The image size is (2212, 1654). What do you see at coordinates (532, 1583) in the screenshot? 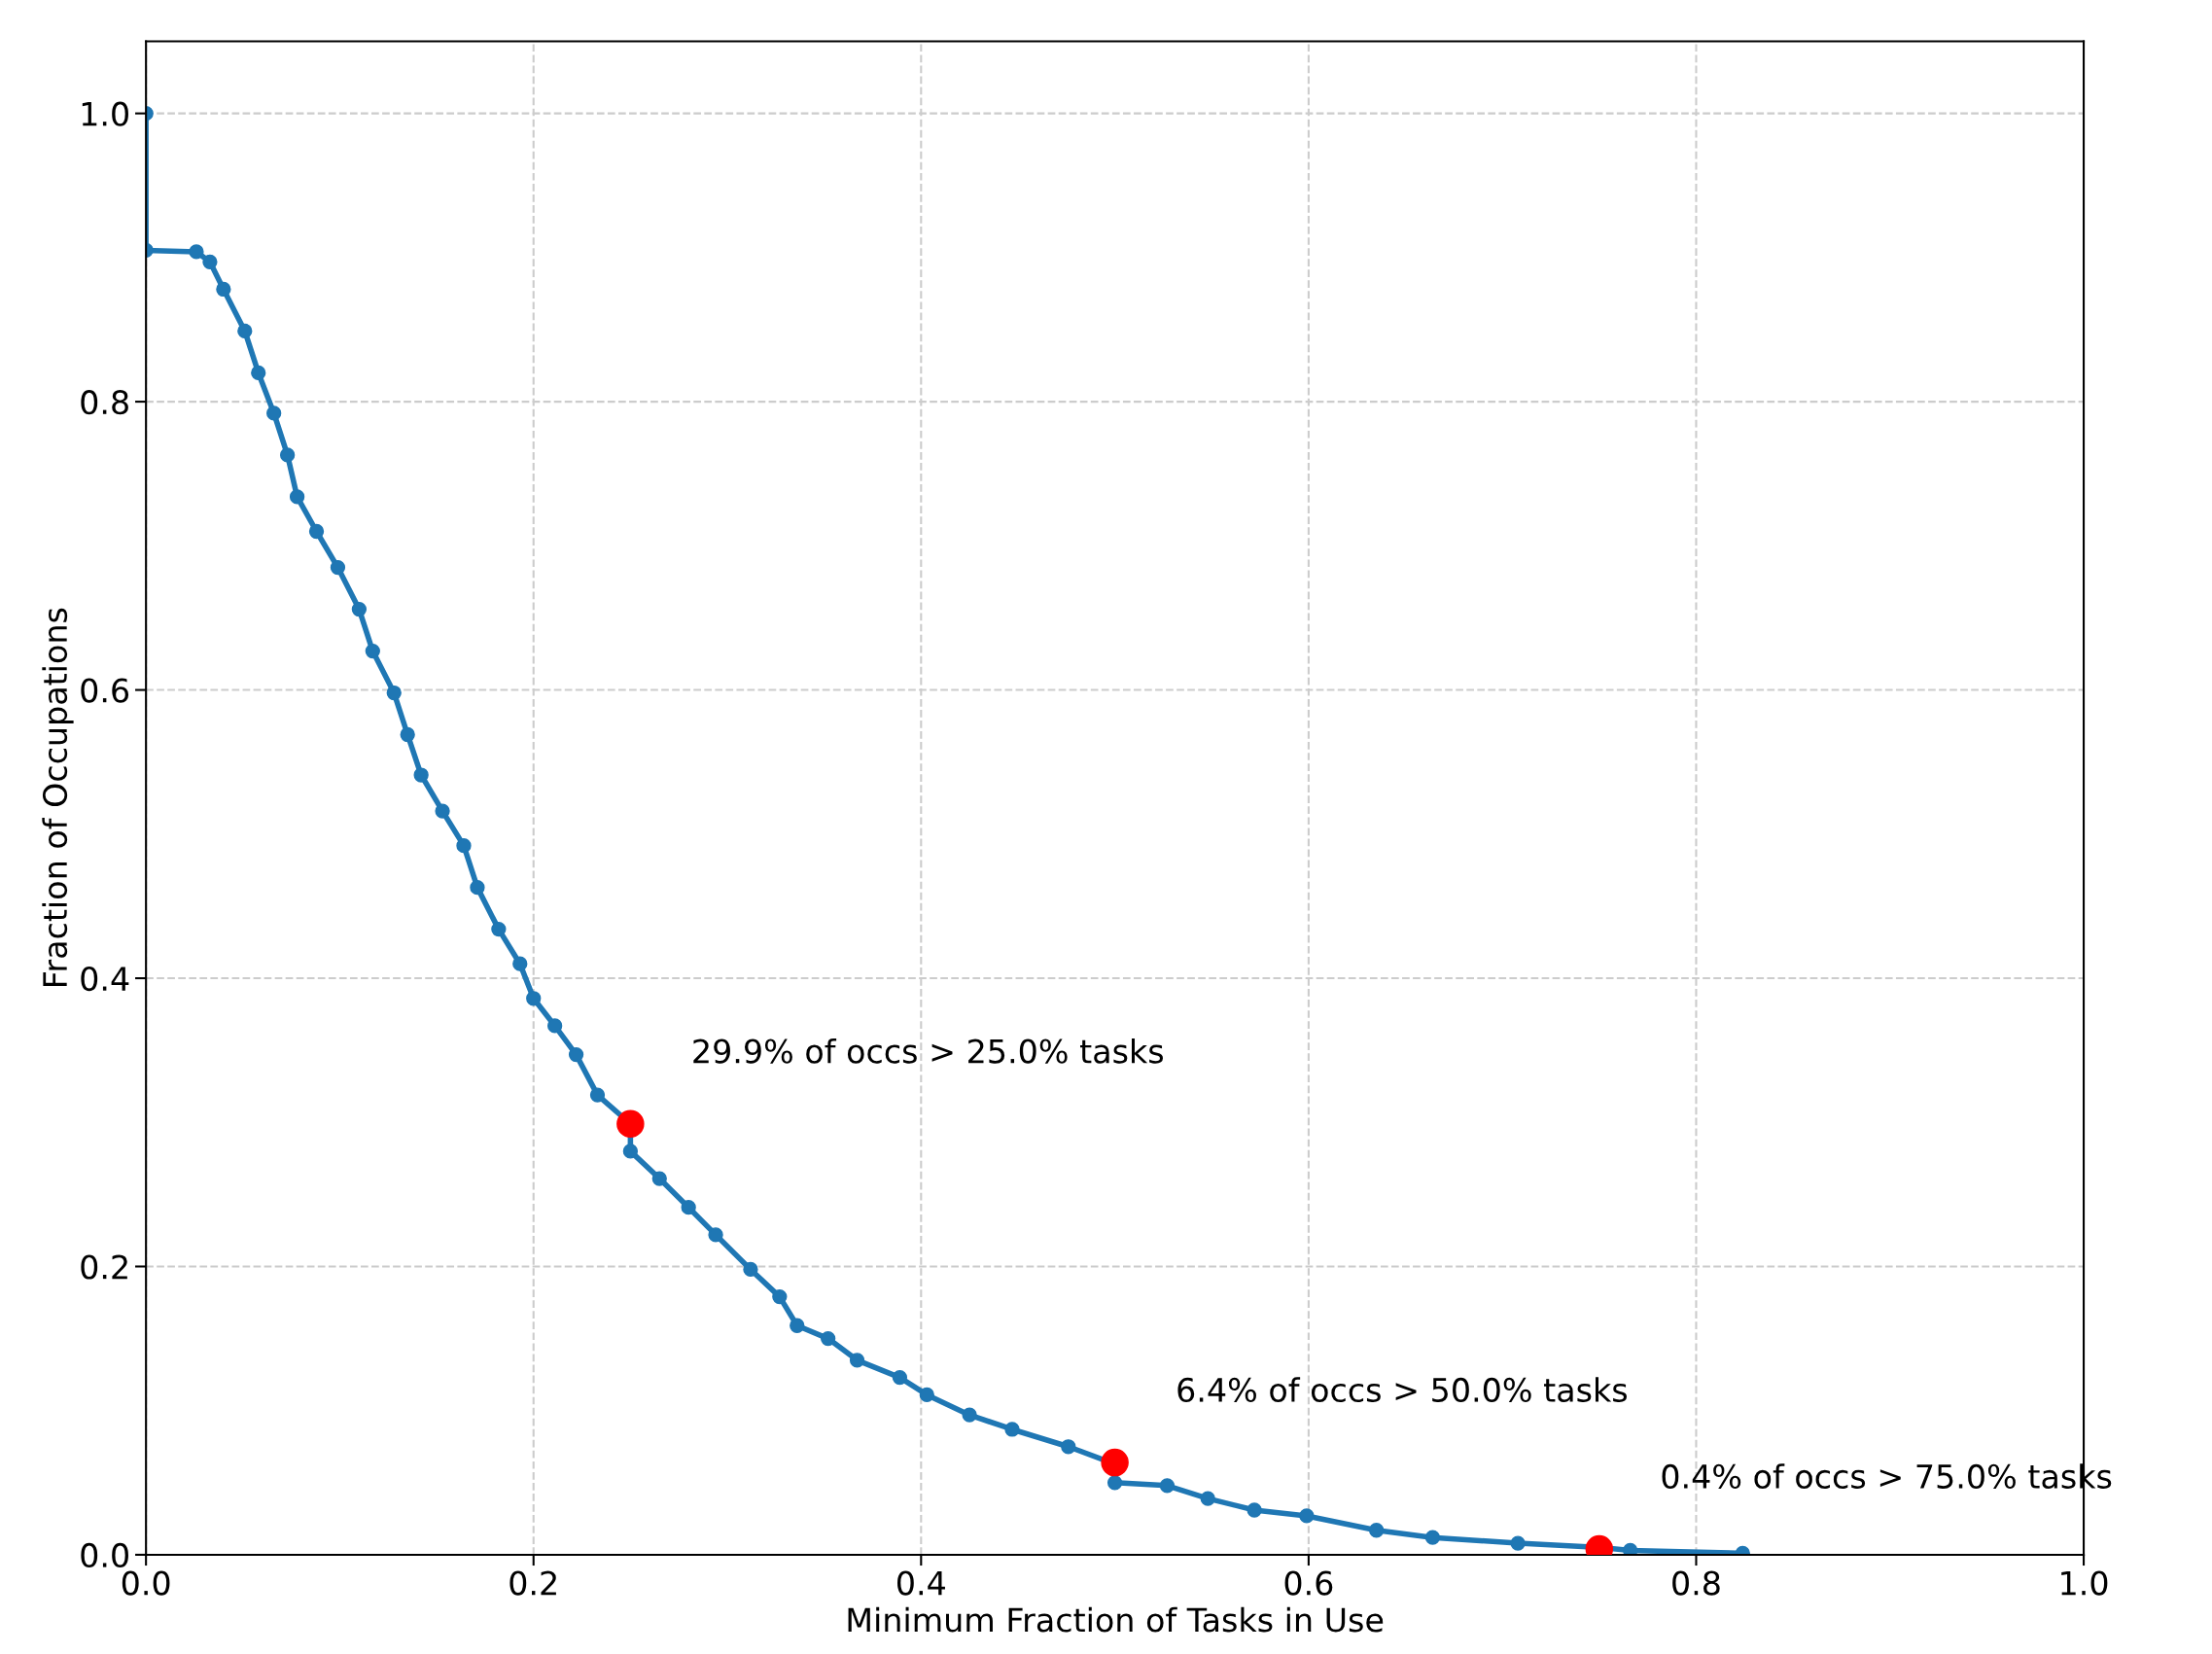
I see `x-tick-label: 0.2` at bounding box center [532, 1583].